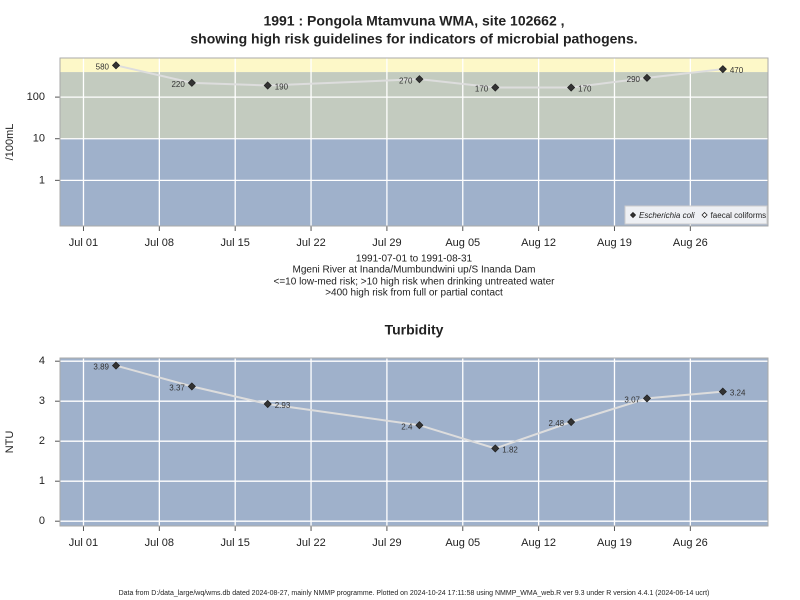 Image resolution: width=800 pixels, height=600 pixels. What do you see at coordinates (177, 388) in the screenshot?
I see `value-label: 3.37` at bounding box center [177, 388].